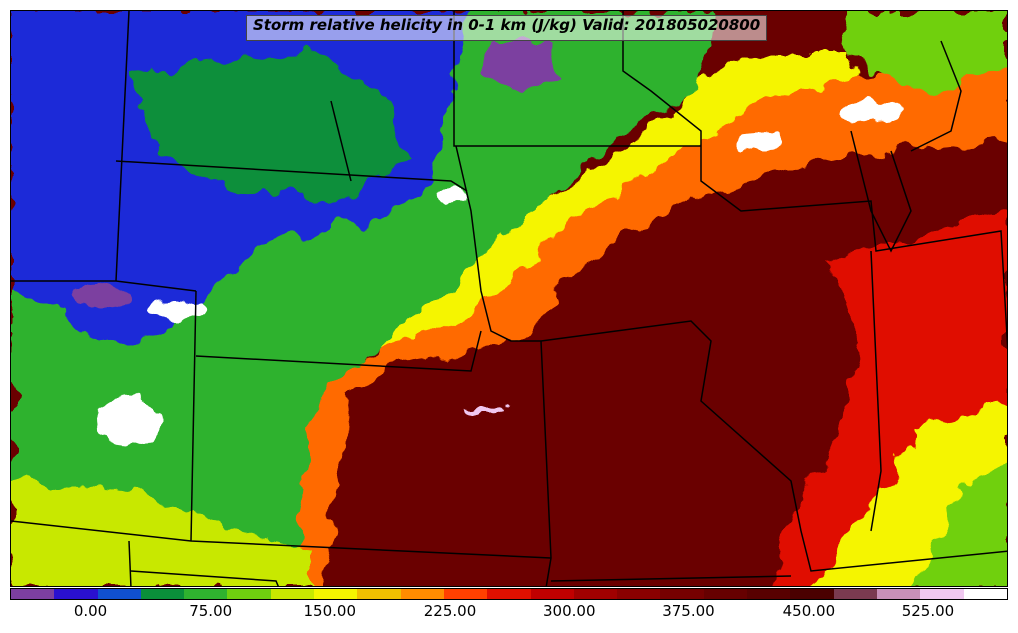  What do you see at coordinates (809, 611) in the screenshot?
I see `colorbar-tick-label: 450.00` at bounding box center [809, 611].